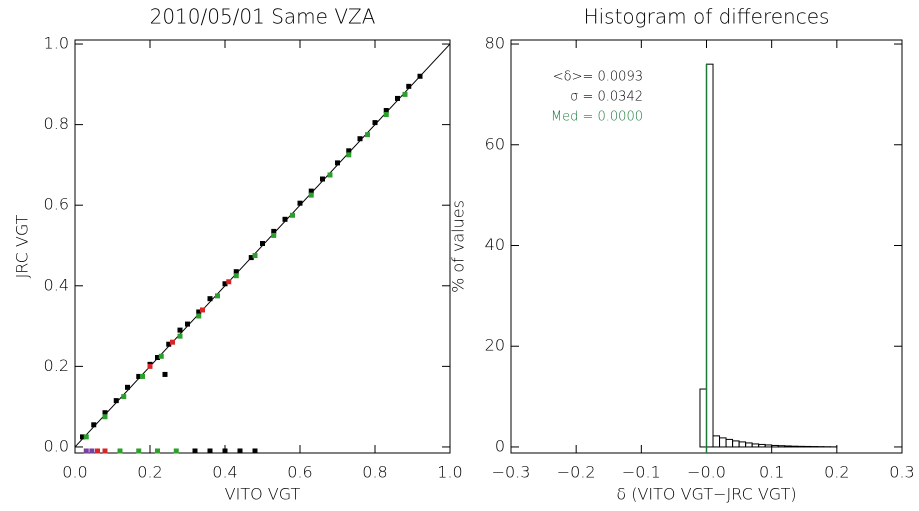 The width and height of the screenshot is (919, 511). What do you see at coordinates (458, 246) in the screenshot?
I see `y-axis-label: % of values` at bounding box center [458, 246].